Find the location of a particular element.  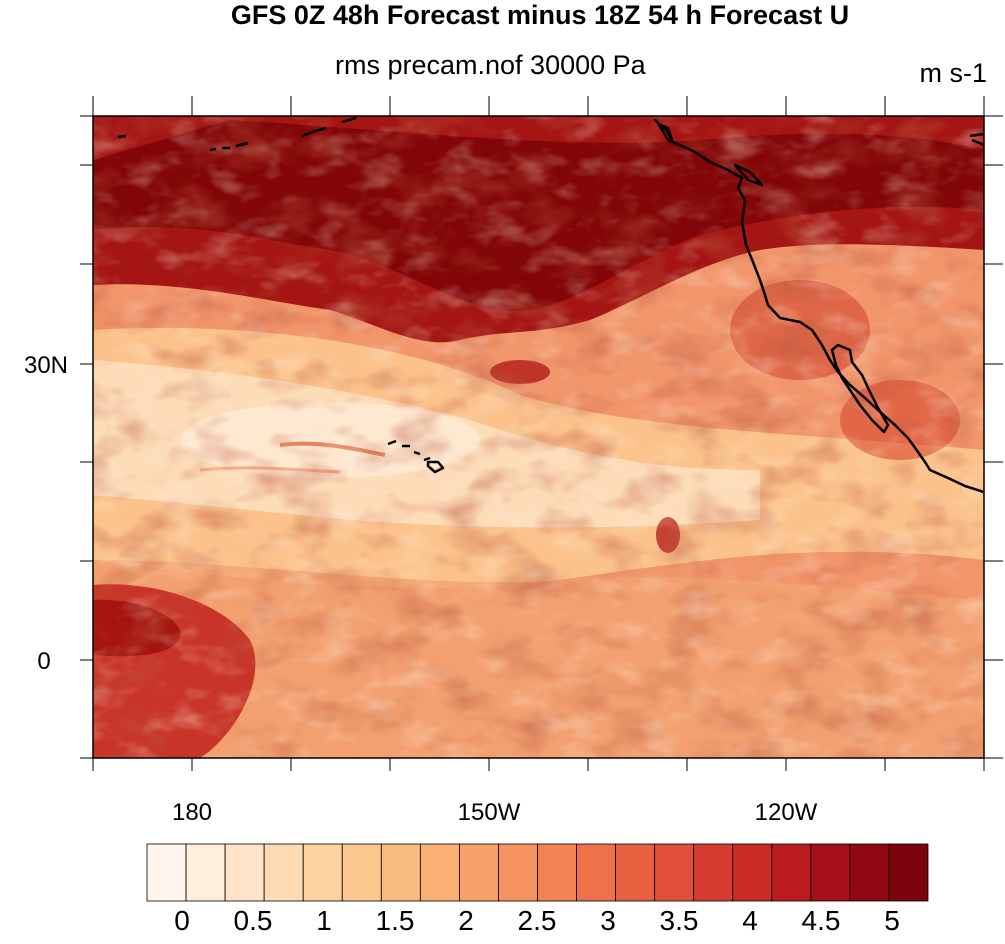

colorbar-labels: 0 0.5 1 1.5 2 2.5 3 3.5 4 4.5 5 is located at coordinates (537, 920).